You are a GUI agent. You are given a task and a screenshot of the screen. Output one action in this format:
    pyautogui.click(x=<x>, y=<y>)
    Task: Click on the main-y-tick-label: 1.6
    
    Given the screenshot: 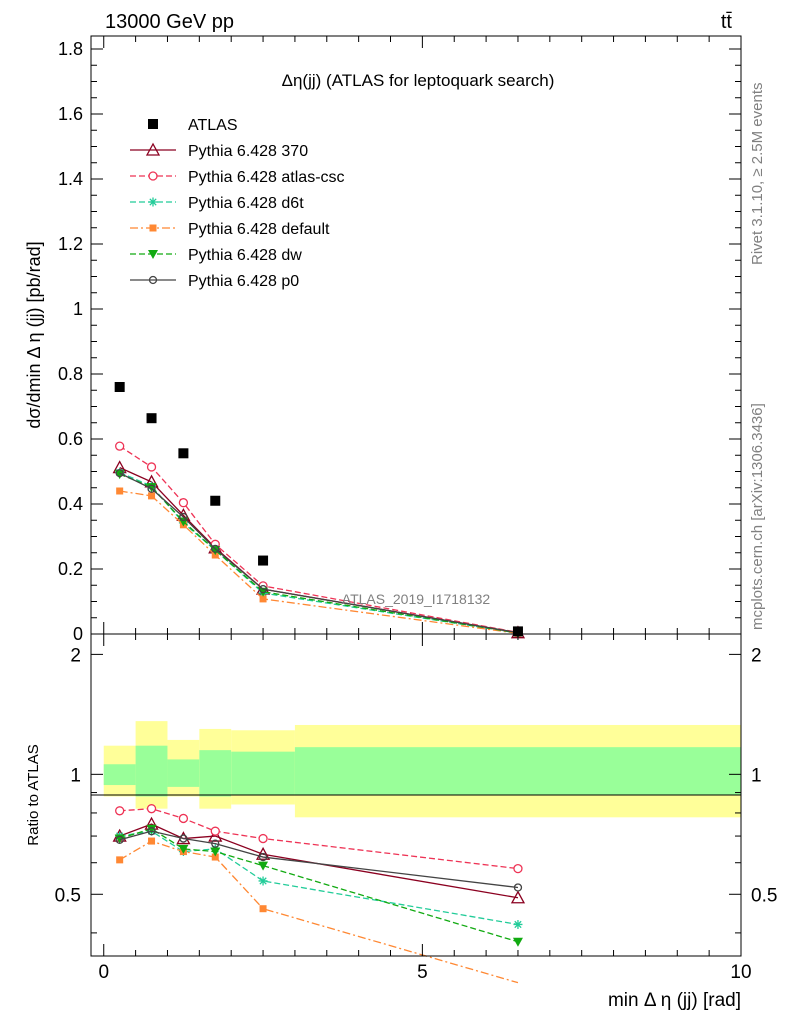 What is the action you would take?
    pyautogui.click(x=70, y=114)
    